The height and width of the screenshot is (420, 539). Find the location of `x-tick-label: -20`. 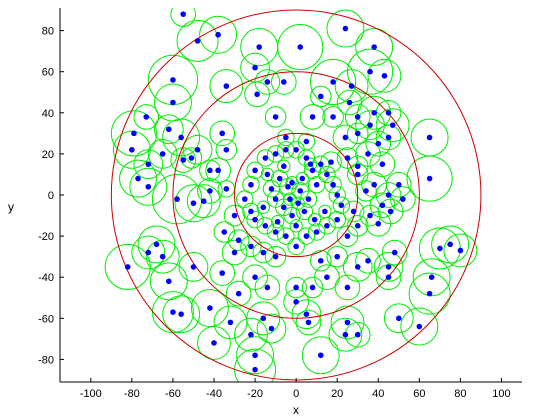

x-tick-label: -20 is located at coordinates (255, 394).